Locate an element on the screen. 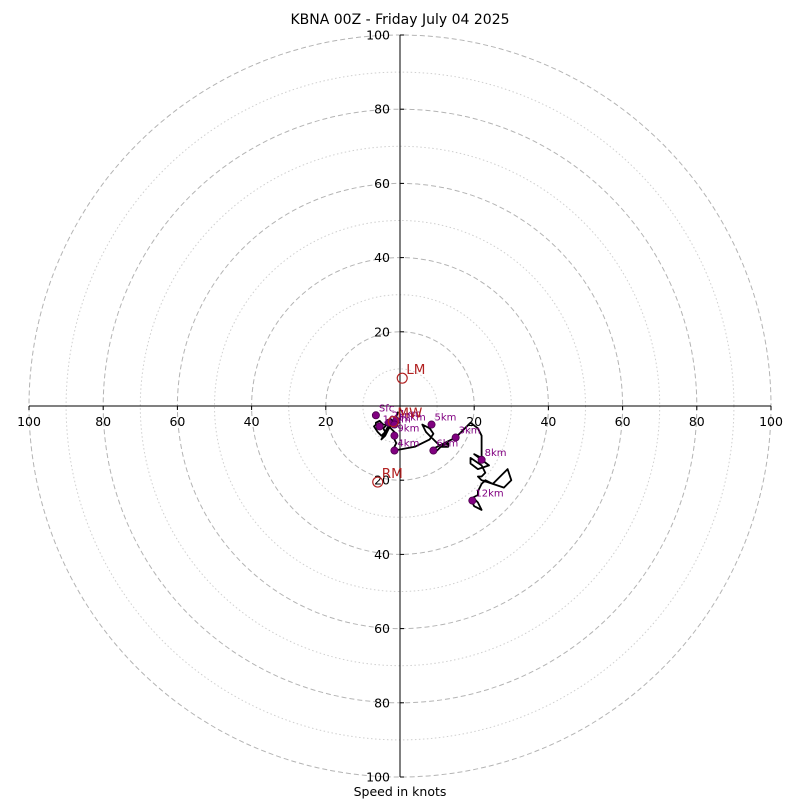  wind-trace-line is located at coordinates (443, 461).